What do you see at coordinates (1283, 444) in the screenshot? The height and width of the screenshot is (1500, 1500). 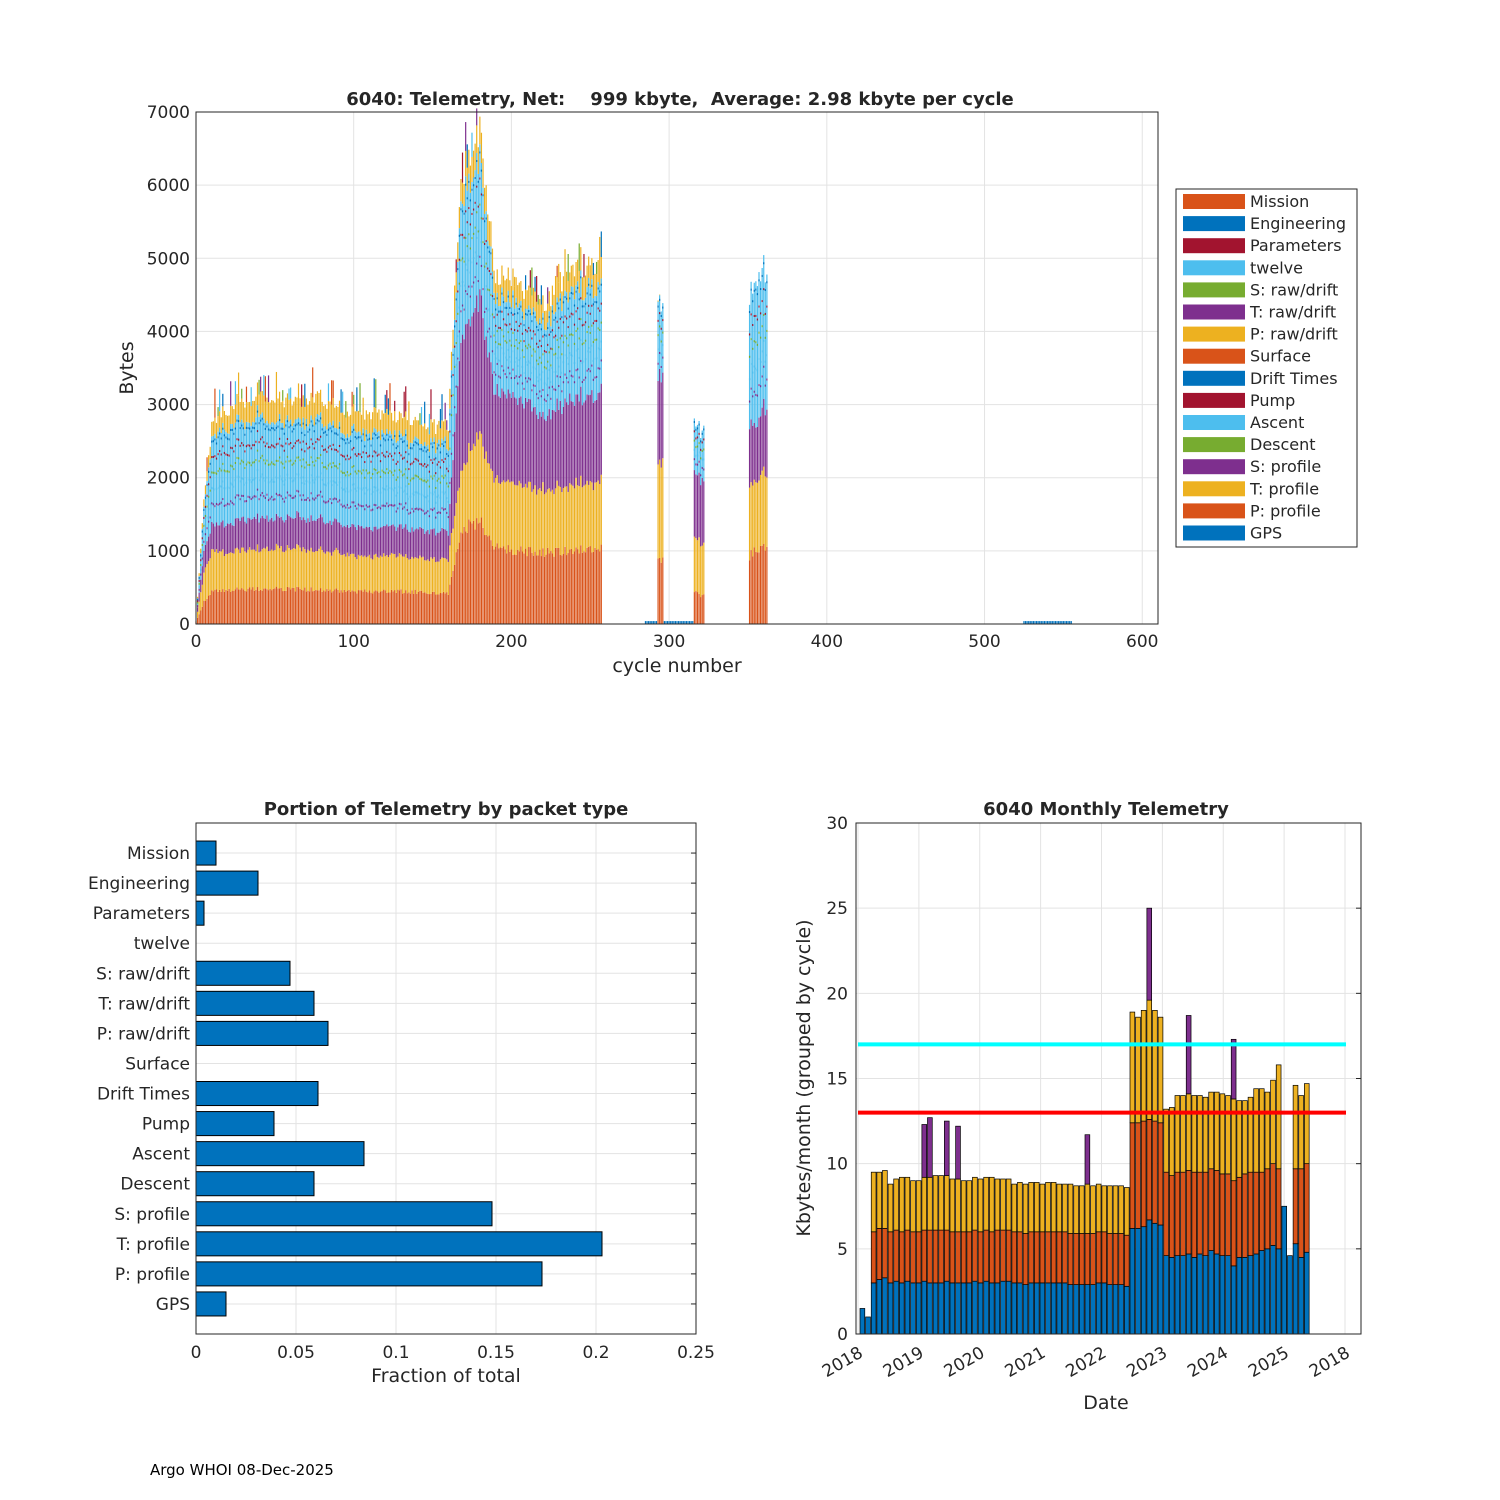 I see `legend-label: Descent` at bounding box center [1283, 444].